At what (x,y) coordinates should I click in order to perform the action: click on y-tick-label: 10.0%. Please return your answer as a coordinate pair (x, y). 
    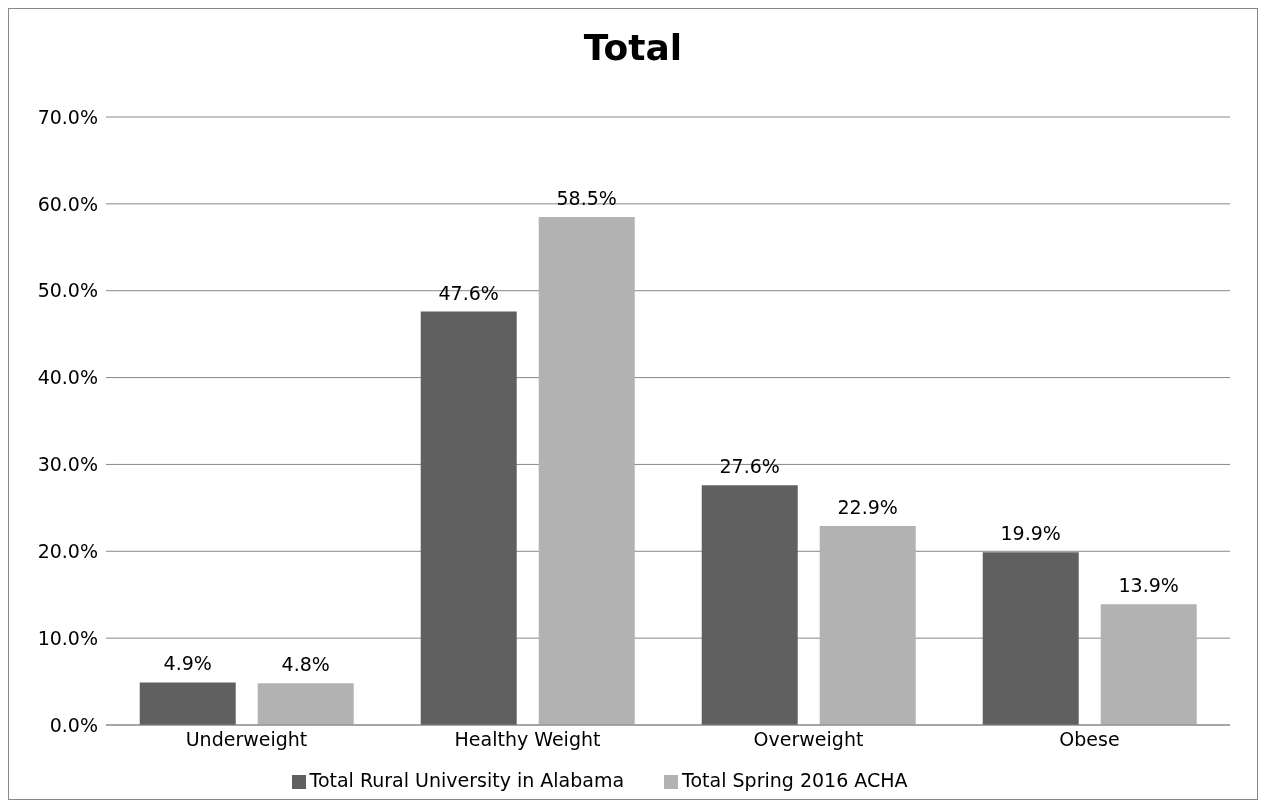
    Looking at the image, I should click on (67, 637).